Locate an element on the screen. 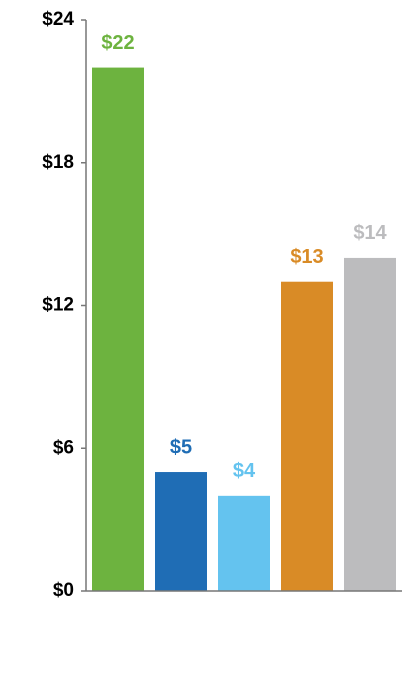 The image size is (420, 690). value-label: $22 is located at coordinates (117, 43).